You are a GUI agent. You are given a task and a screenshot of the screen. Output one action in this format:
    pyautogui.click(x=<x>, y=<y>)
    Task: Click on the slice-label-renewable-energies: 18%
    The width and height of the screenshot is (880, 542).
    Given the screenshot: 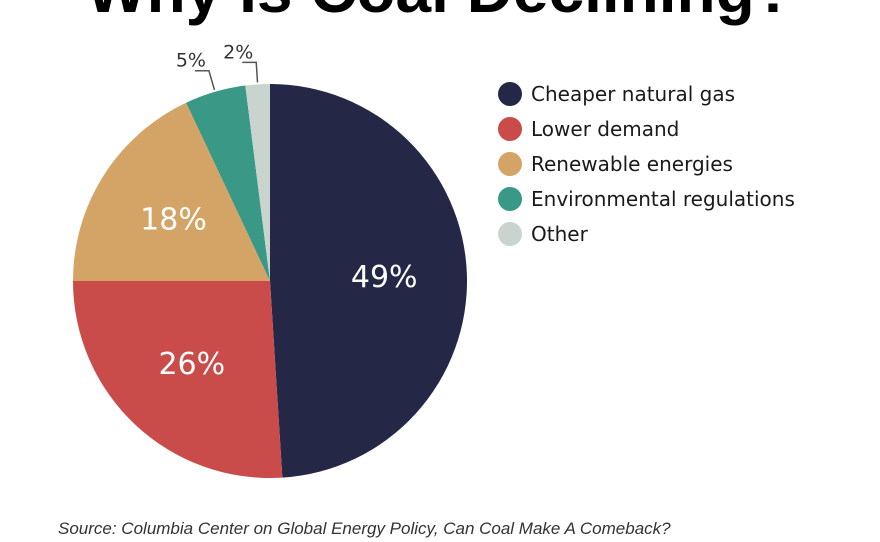 What is the action you would take?
    pyautogui.click(x=173, y=219)
    